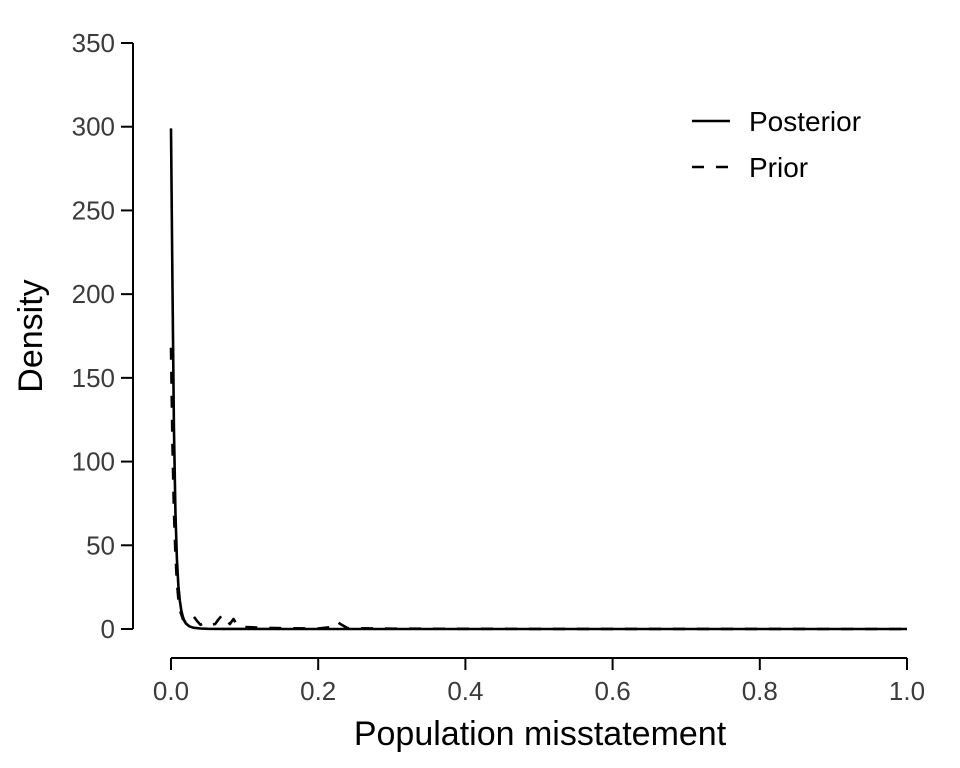 The height and width of the screenshot is (768, 960). I want to click on legend-label-posterior: Posterior, so click(805, 121).